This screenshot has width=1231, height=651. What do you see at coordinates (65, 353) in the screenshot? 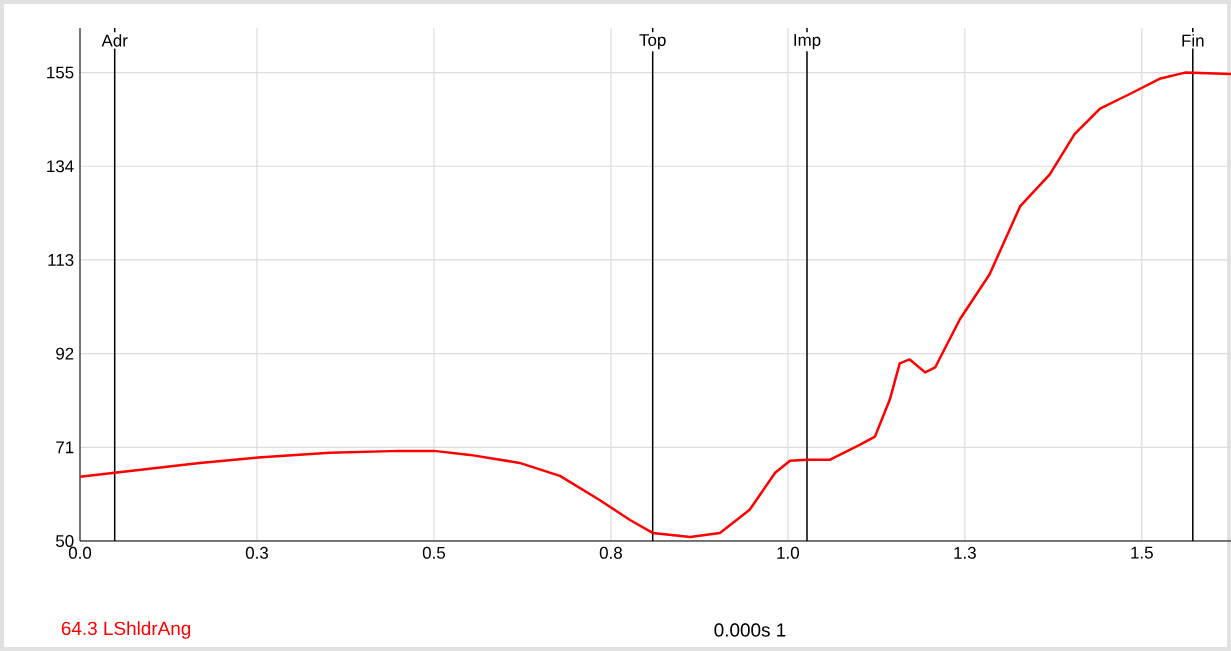
I see `y-tick-label: 92` at bounding box center [65, 353].